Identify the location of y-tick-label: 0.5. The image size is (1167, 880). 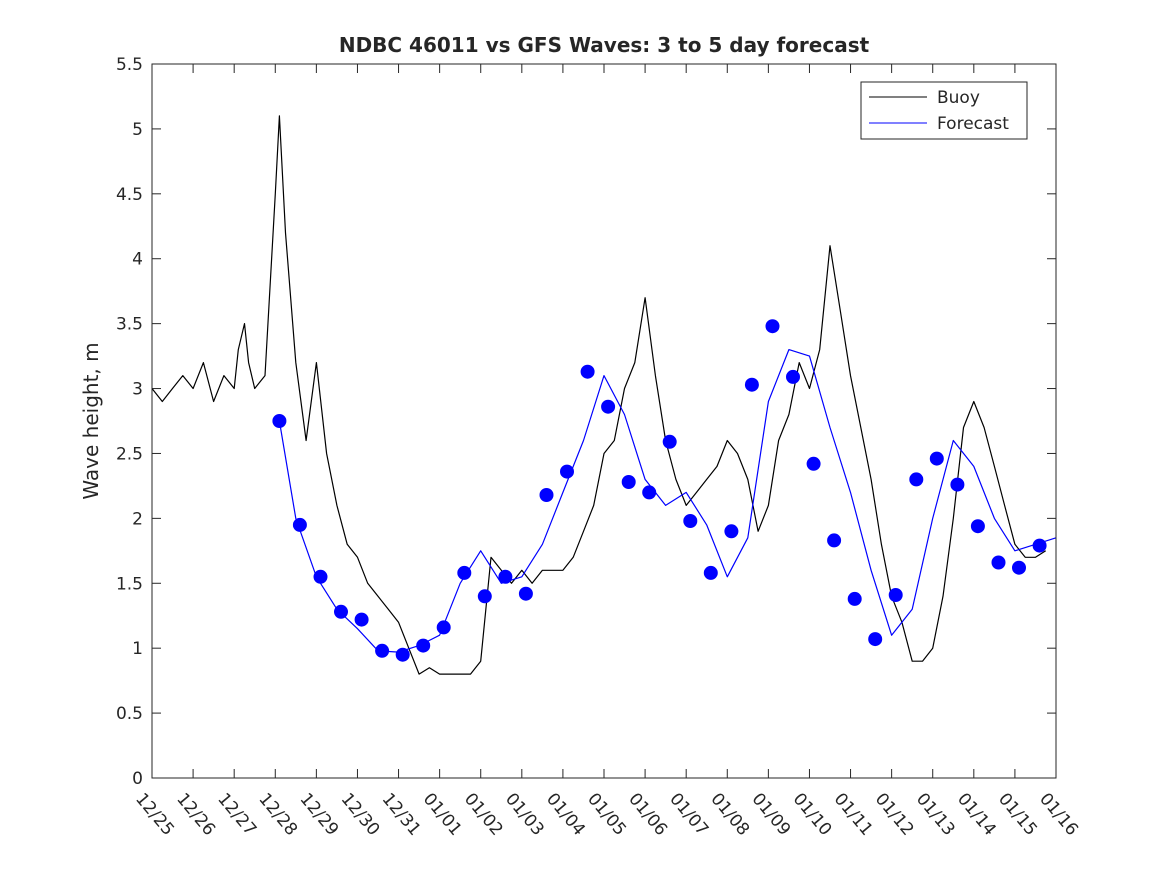
(129, 714).